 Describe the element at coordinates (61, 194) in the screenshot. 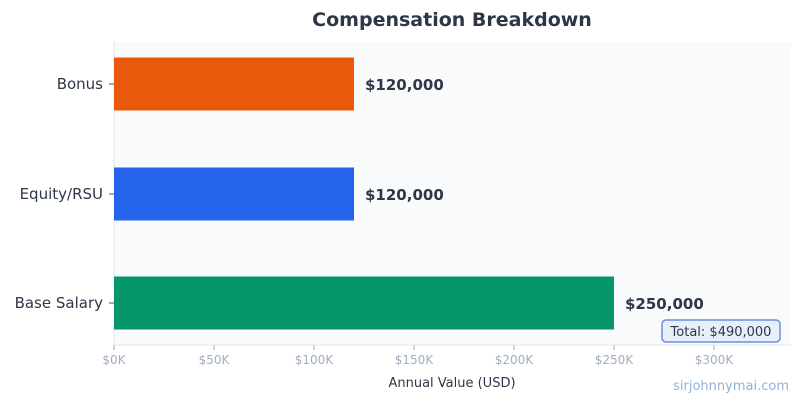

I see `category-label: Equity/RSU` at that location.